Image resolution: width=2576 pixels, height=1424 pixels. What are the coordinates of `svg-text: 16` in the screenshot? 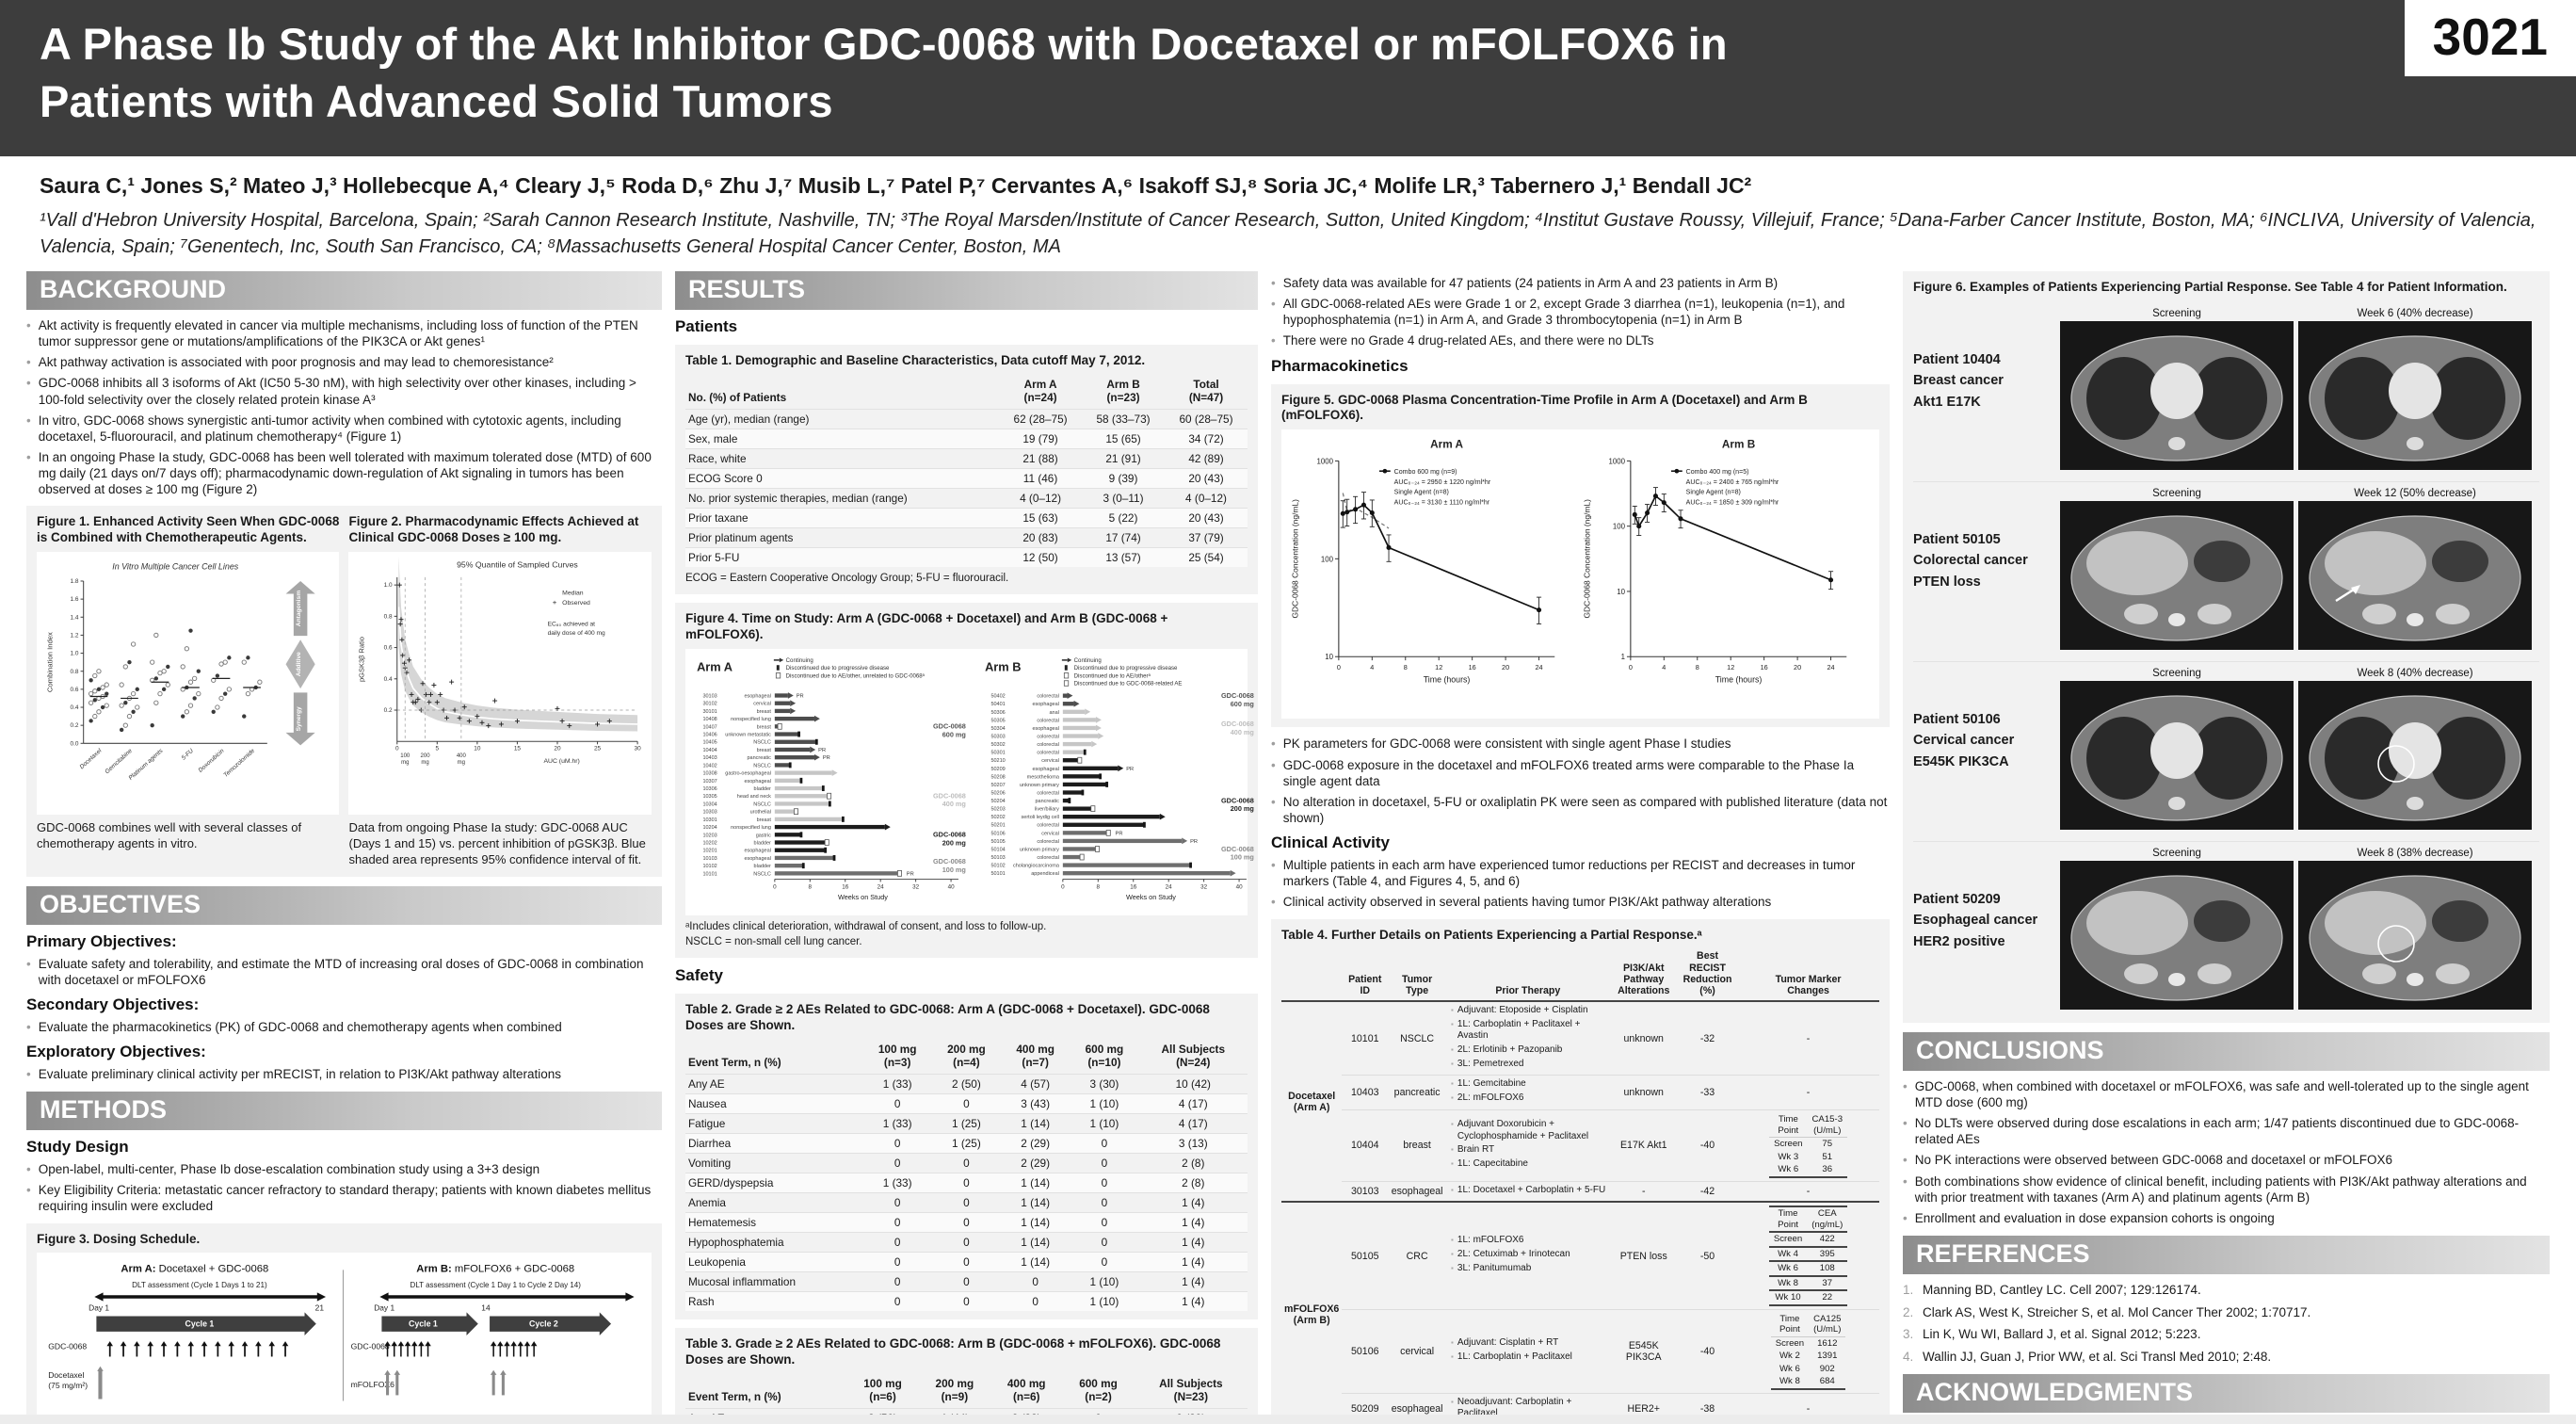 It's located at (1472, 667).